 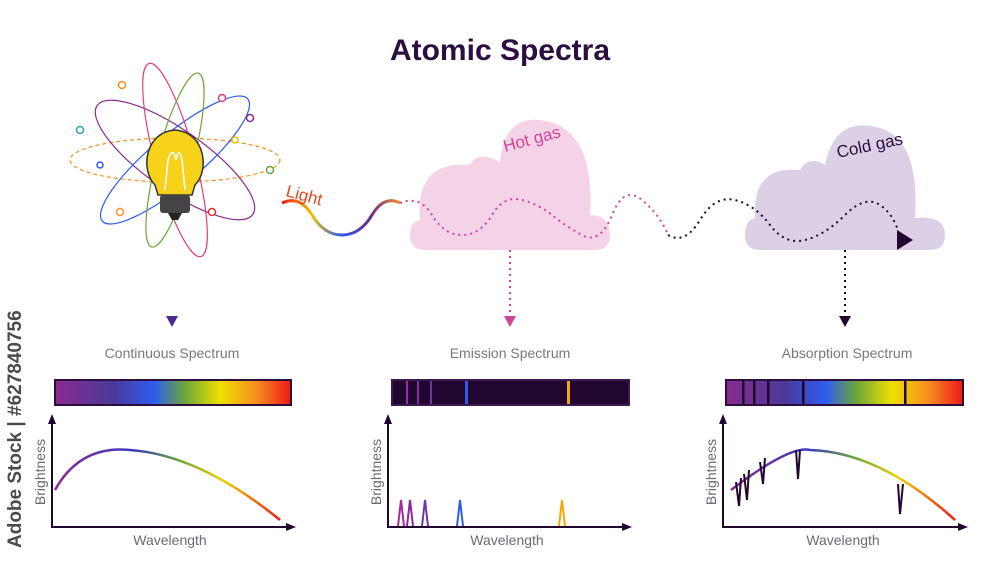 I want to click on light-wave, so click(x=341, y=218).